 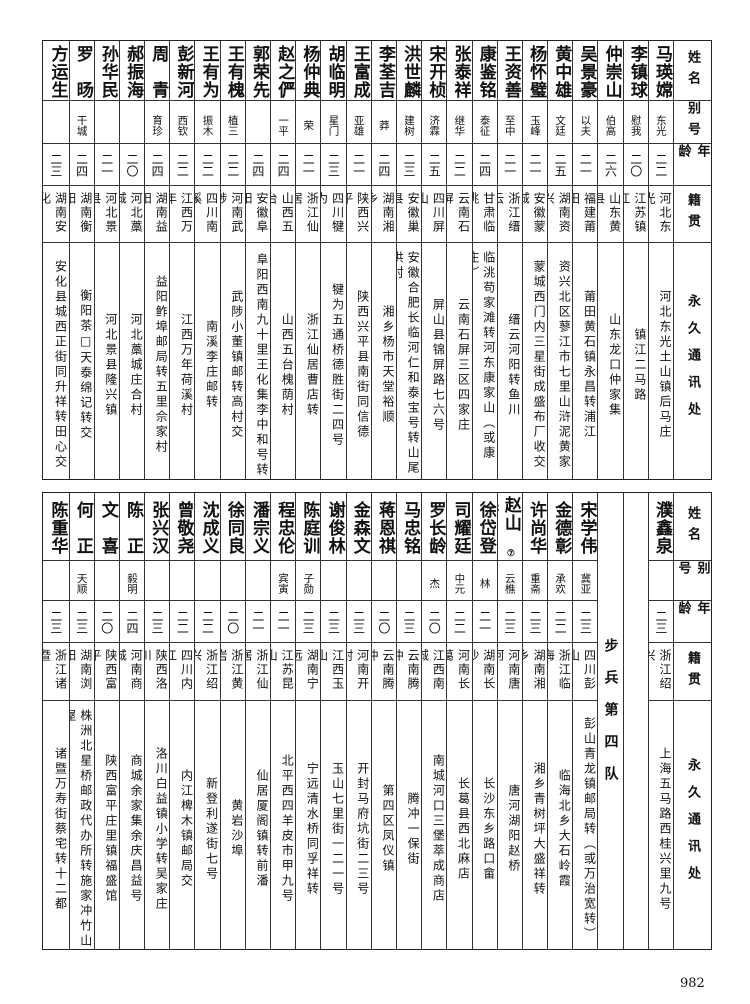 I want to click on person-column: 司耀廷 中元 二二 河南长葛 长葛县西北麻店, so click(x=459, y=721).